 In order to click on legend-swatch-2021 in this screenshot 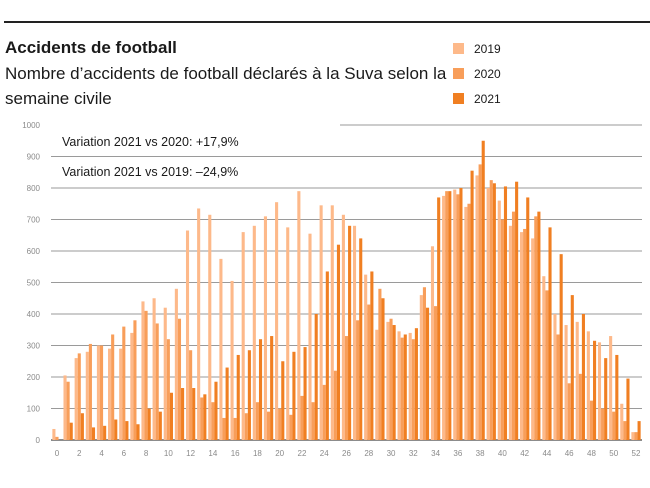, I will do `click(458, 98)`.